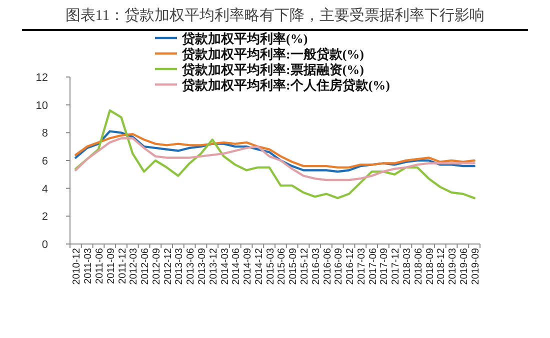  Describe the element at coordinates (373, 266) in the screenshot. I see `x-tick-label: 2017-06` at that location.